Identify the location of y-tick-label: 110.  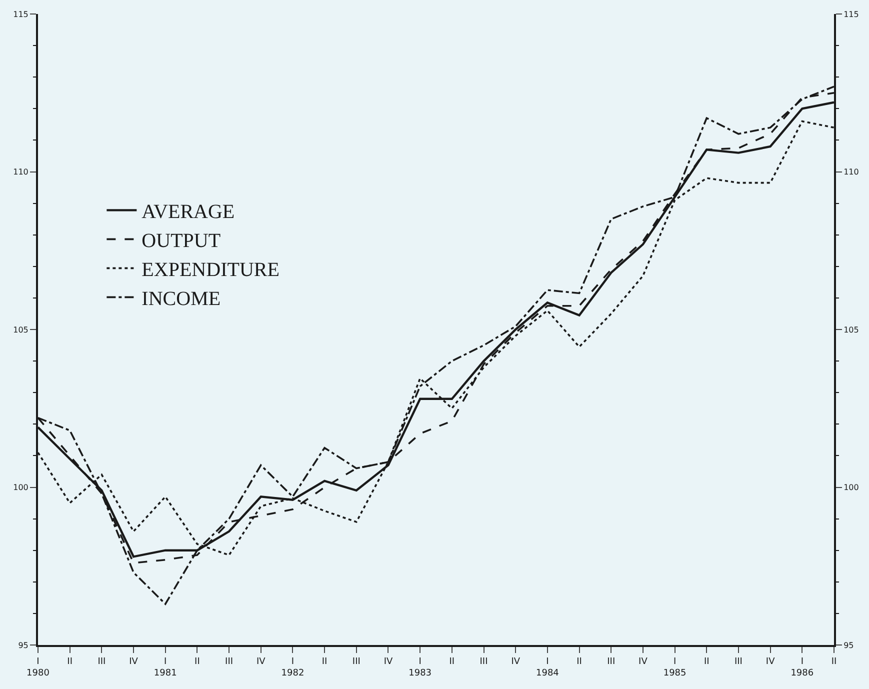
(20, 172).